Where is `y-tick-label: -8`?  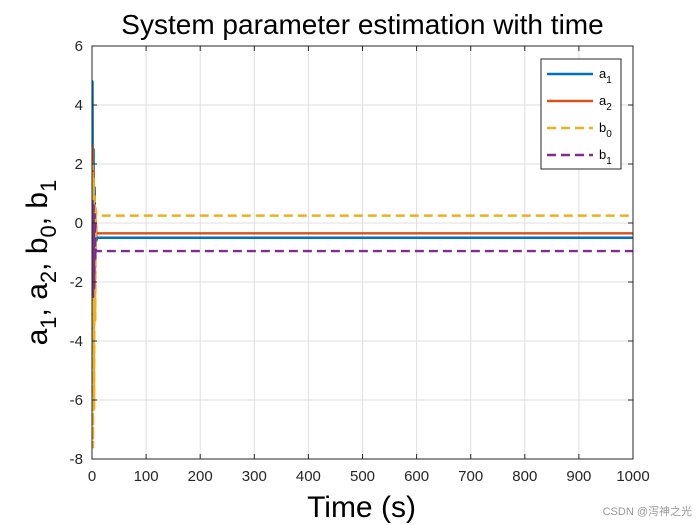
y-tick-label: -8 is located at coordinates (76, 459).